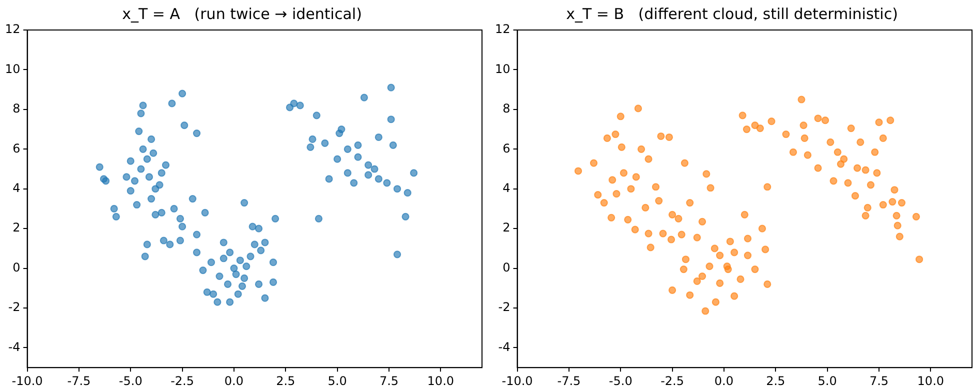 The width and height of the screenshot is (980, 392). Describe the element at coordinates (242, 13) in the screenshot. I see `chart-title: x_T = A (run twice → identical)` at that location.